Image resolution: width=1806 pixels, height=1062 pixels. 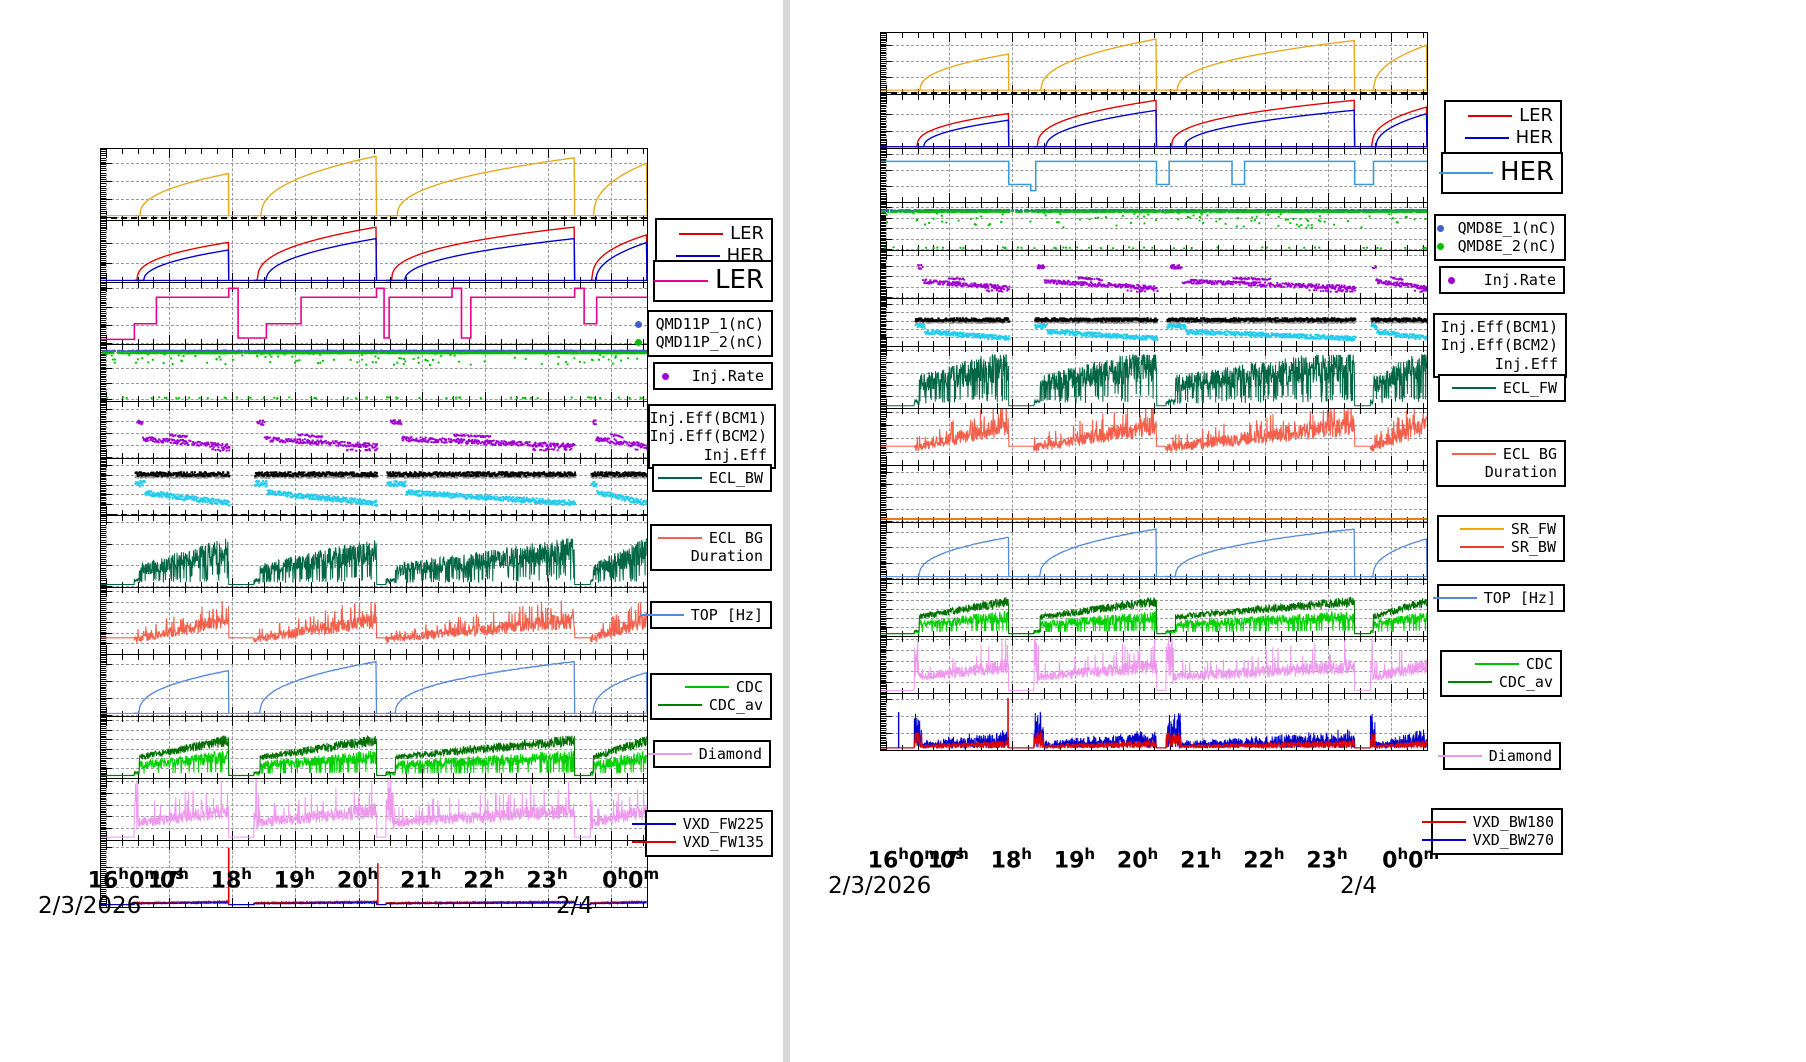 What do you see at coordinates (1500, 173) in the screenshot?
I see `legend-rep-rate: HER` at bounding box center [1500, 173].